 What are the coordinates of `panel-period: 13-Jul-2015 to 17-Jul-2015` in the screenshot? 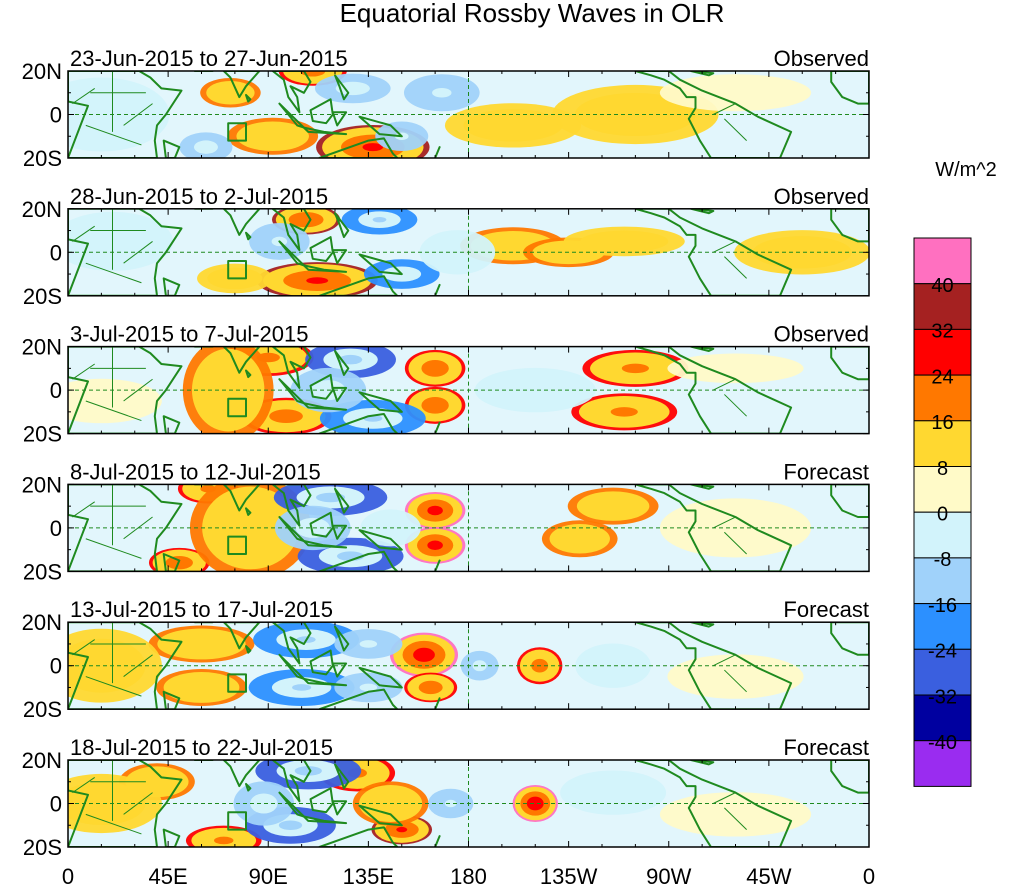 It's located at (201, 609).